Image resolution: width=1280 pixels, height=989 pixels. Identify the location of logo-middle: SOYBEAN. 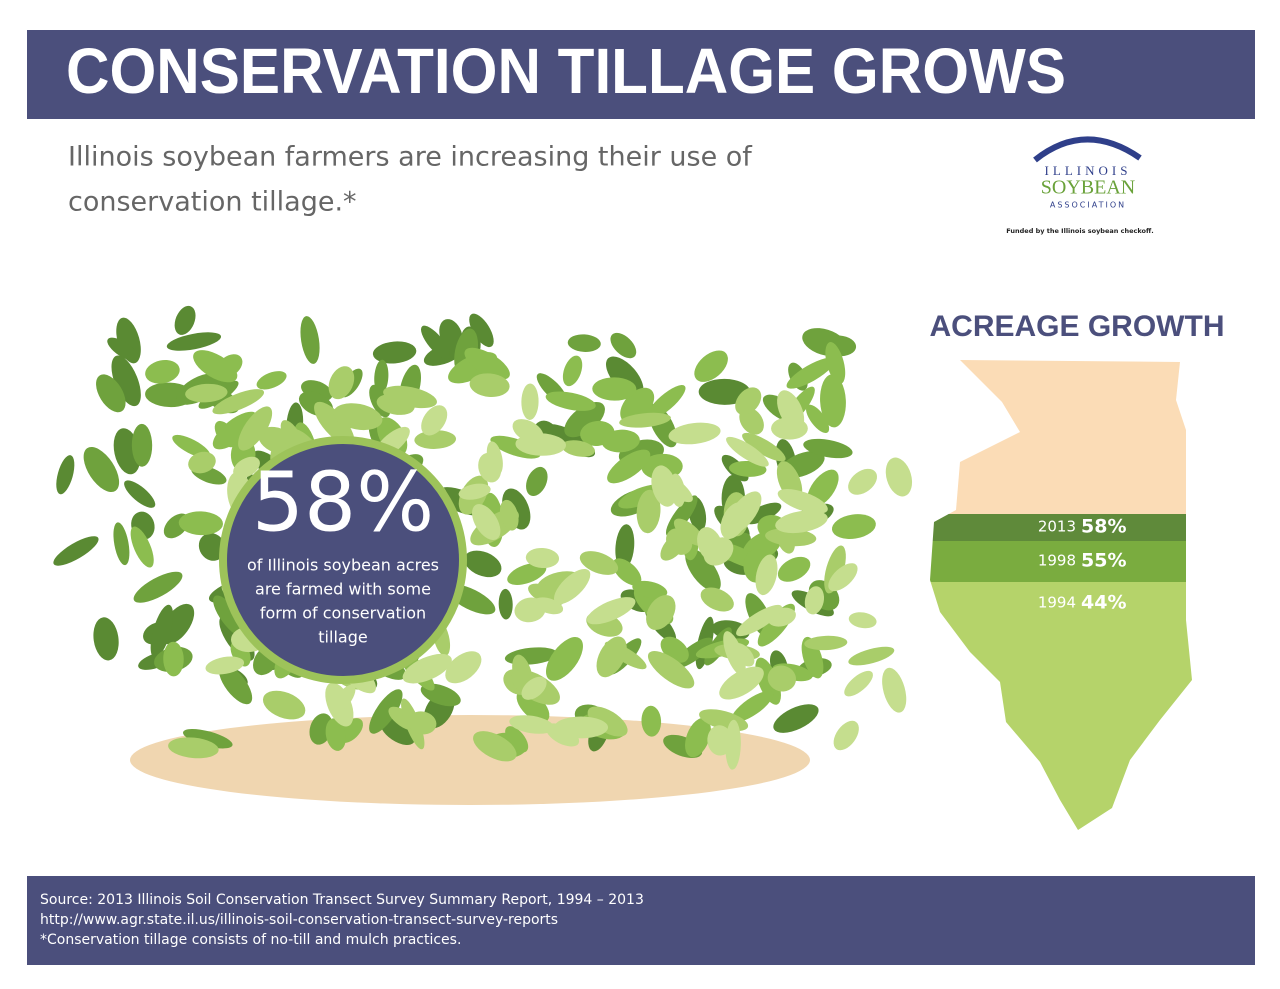
(1088, 188).